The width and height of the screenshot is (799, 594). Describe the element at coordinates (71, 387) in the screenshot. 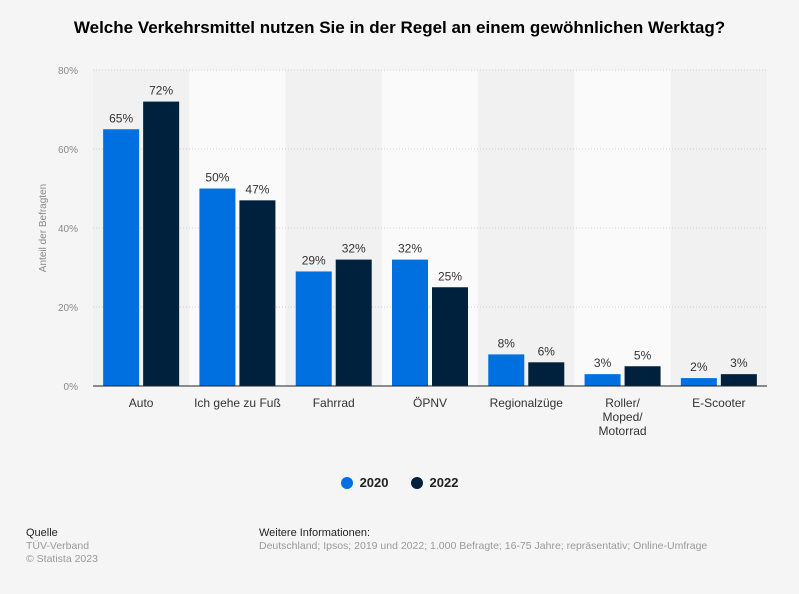

I see `y-tick-label: 0%` at that location.